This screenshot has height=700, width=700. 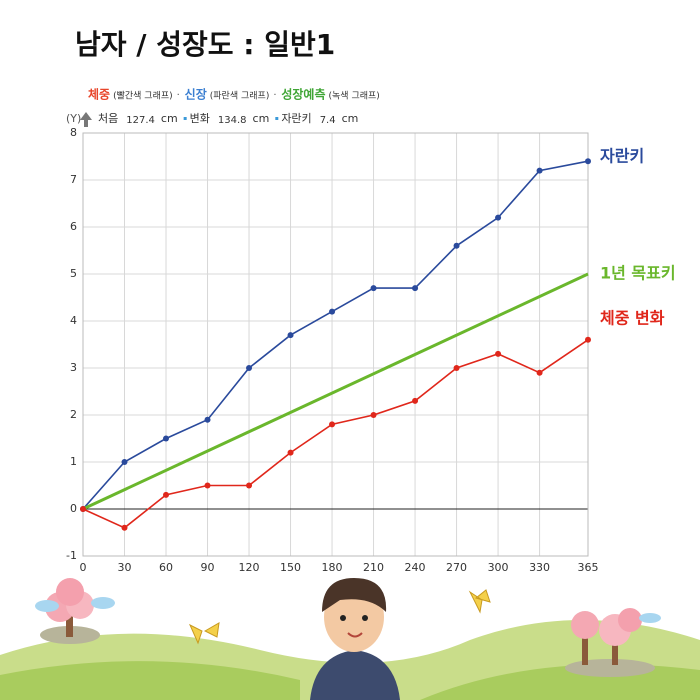 What do you see at coordinates (125, 567) in the screenshot?
I see `x-tick-label: 30` at bounding box center [125, 567].